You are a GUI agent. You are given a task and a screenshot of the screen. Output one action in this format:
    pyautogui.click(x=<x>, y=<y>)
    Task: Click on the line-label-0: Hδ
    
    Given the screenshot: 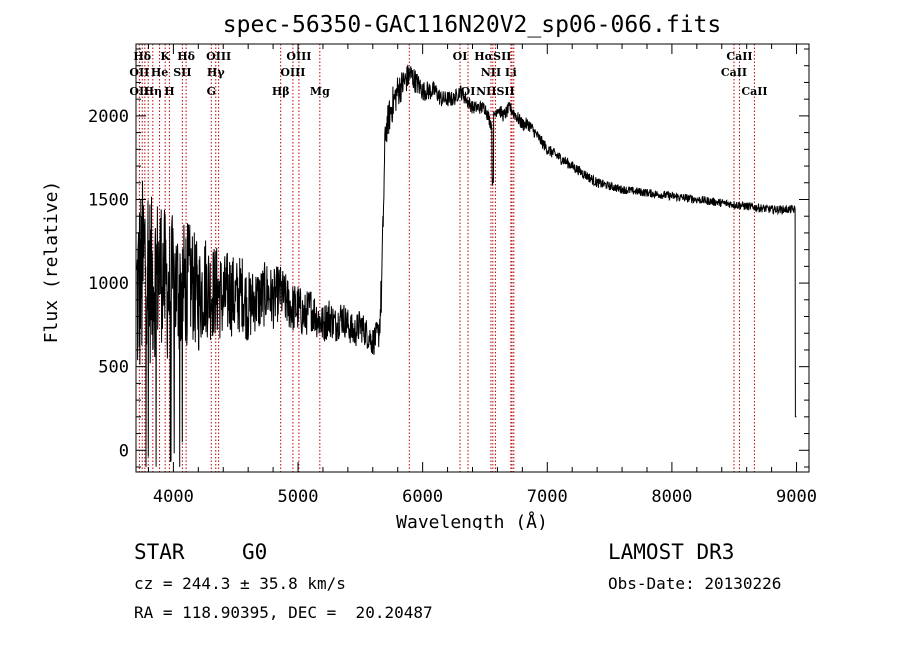 What is the action you would take?
    pyautogui.click(x=142, y=56)
    